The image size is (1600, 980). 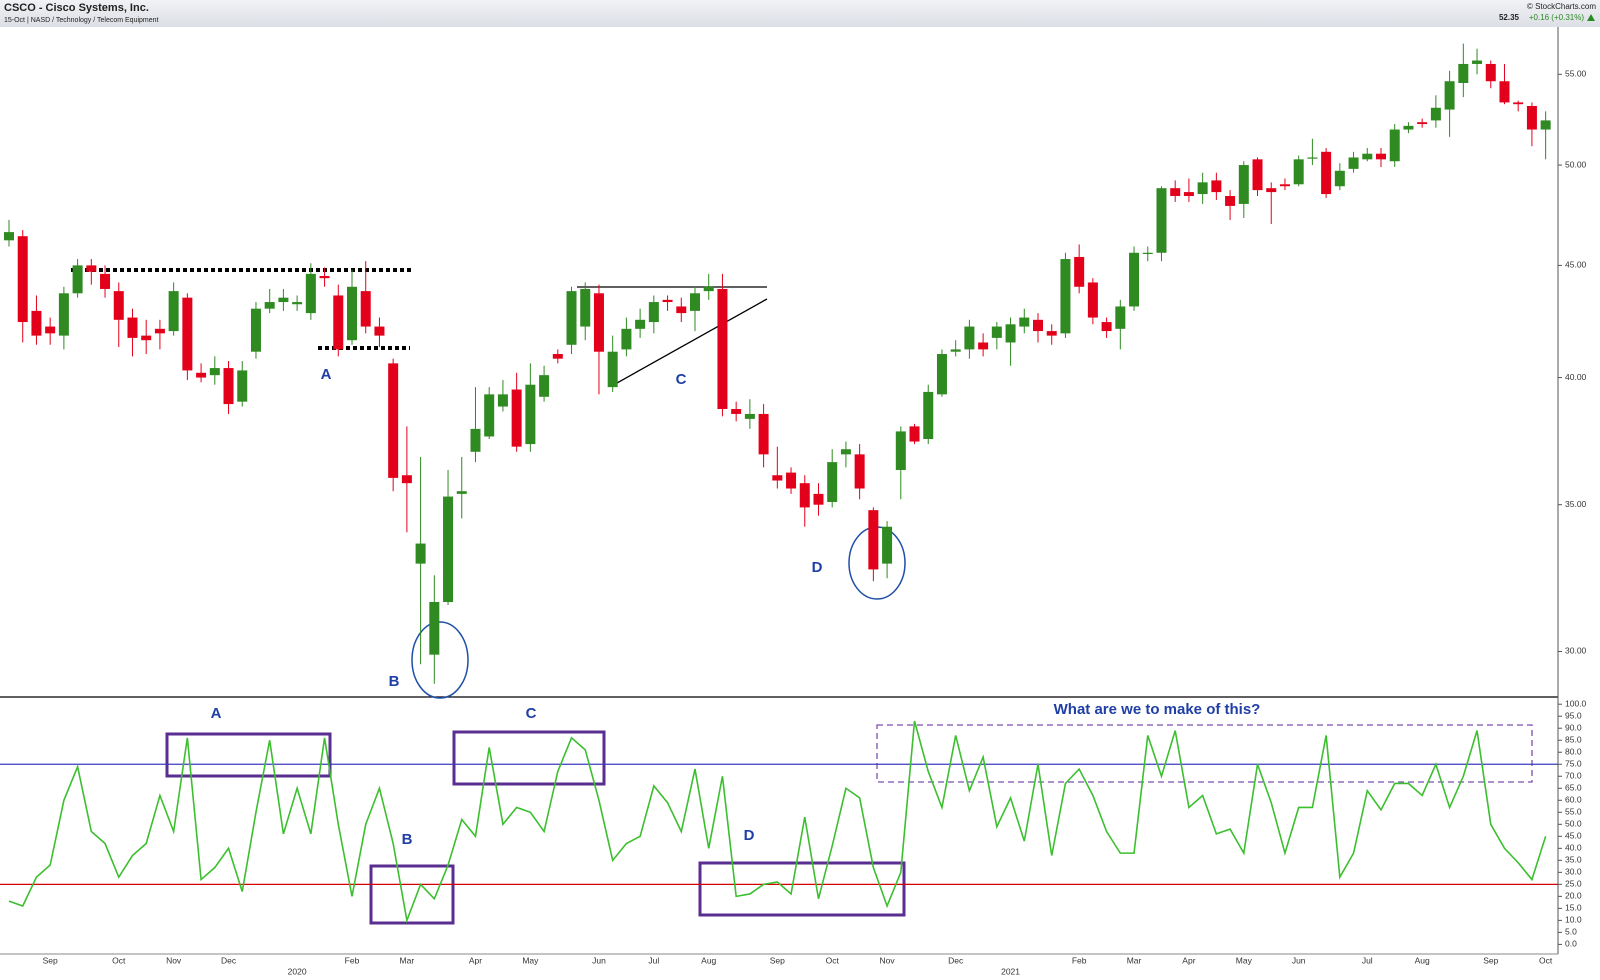 What do you see at coordinates (1573, 848) in the screenshot?
I see `y-tick-label: 40.0` at bounding box center [1573, 848].